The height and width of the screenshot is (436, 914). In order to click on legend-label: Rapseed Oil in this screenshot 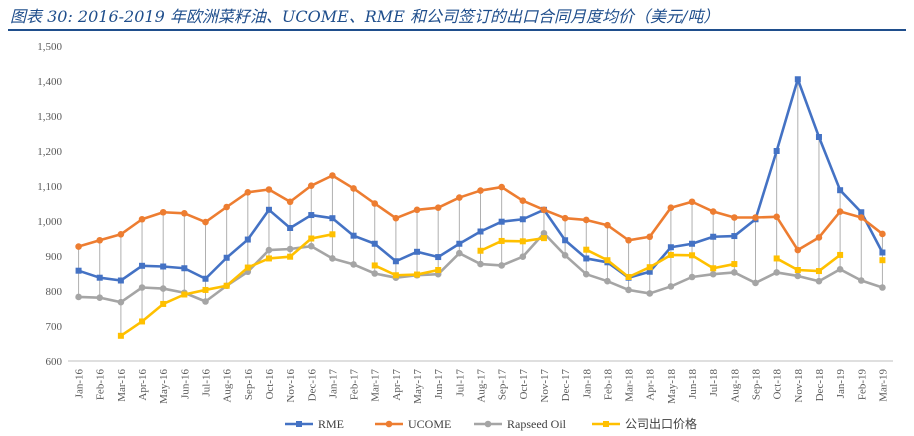, I will do `click(537, 424)`.